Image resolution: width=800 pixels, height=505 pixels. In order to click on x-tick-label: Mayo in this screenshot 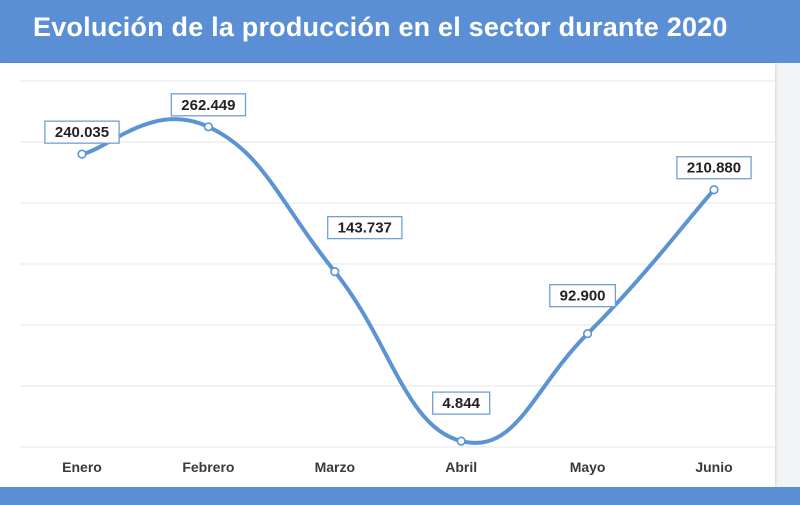, I will do `click(588, 467)`.